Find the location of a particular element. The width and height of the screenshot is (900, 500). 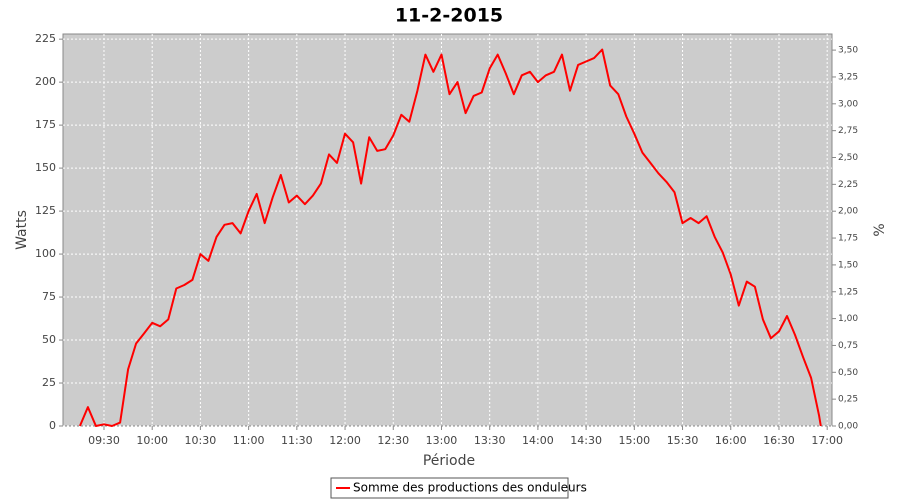

y2-axis-label: % is located at coordinates (880, 229).